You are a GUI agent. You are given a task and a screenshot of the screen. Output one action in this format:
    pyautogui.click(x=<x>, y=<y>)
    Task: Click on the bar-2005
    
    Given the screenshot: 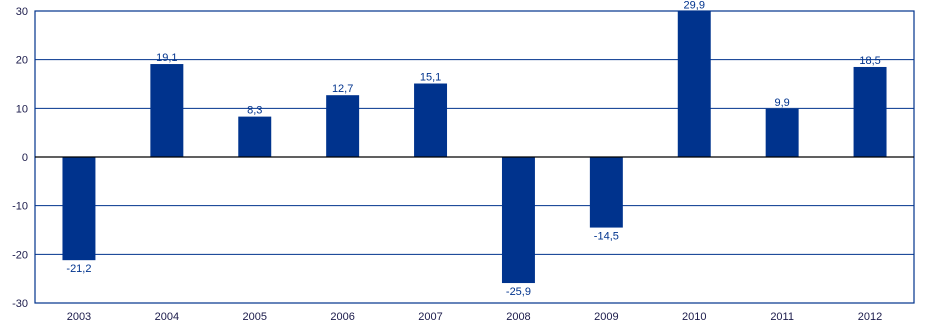 What is the action you would take?
    pyautogui.click(x=255, y=136)
    